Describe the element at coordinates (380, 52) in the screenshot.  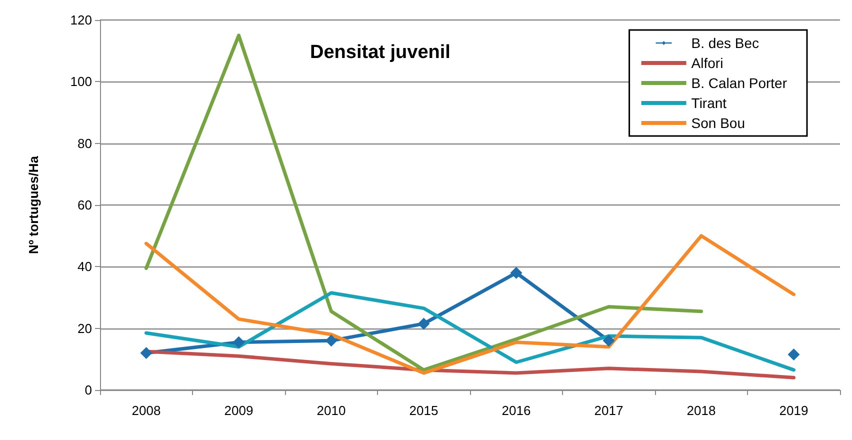
I see `text: Densitat juvenil` at that location.